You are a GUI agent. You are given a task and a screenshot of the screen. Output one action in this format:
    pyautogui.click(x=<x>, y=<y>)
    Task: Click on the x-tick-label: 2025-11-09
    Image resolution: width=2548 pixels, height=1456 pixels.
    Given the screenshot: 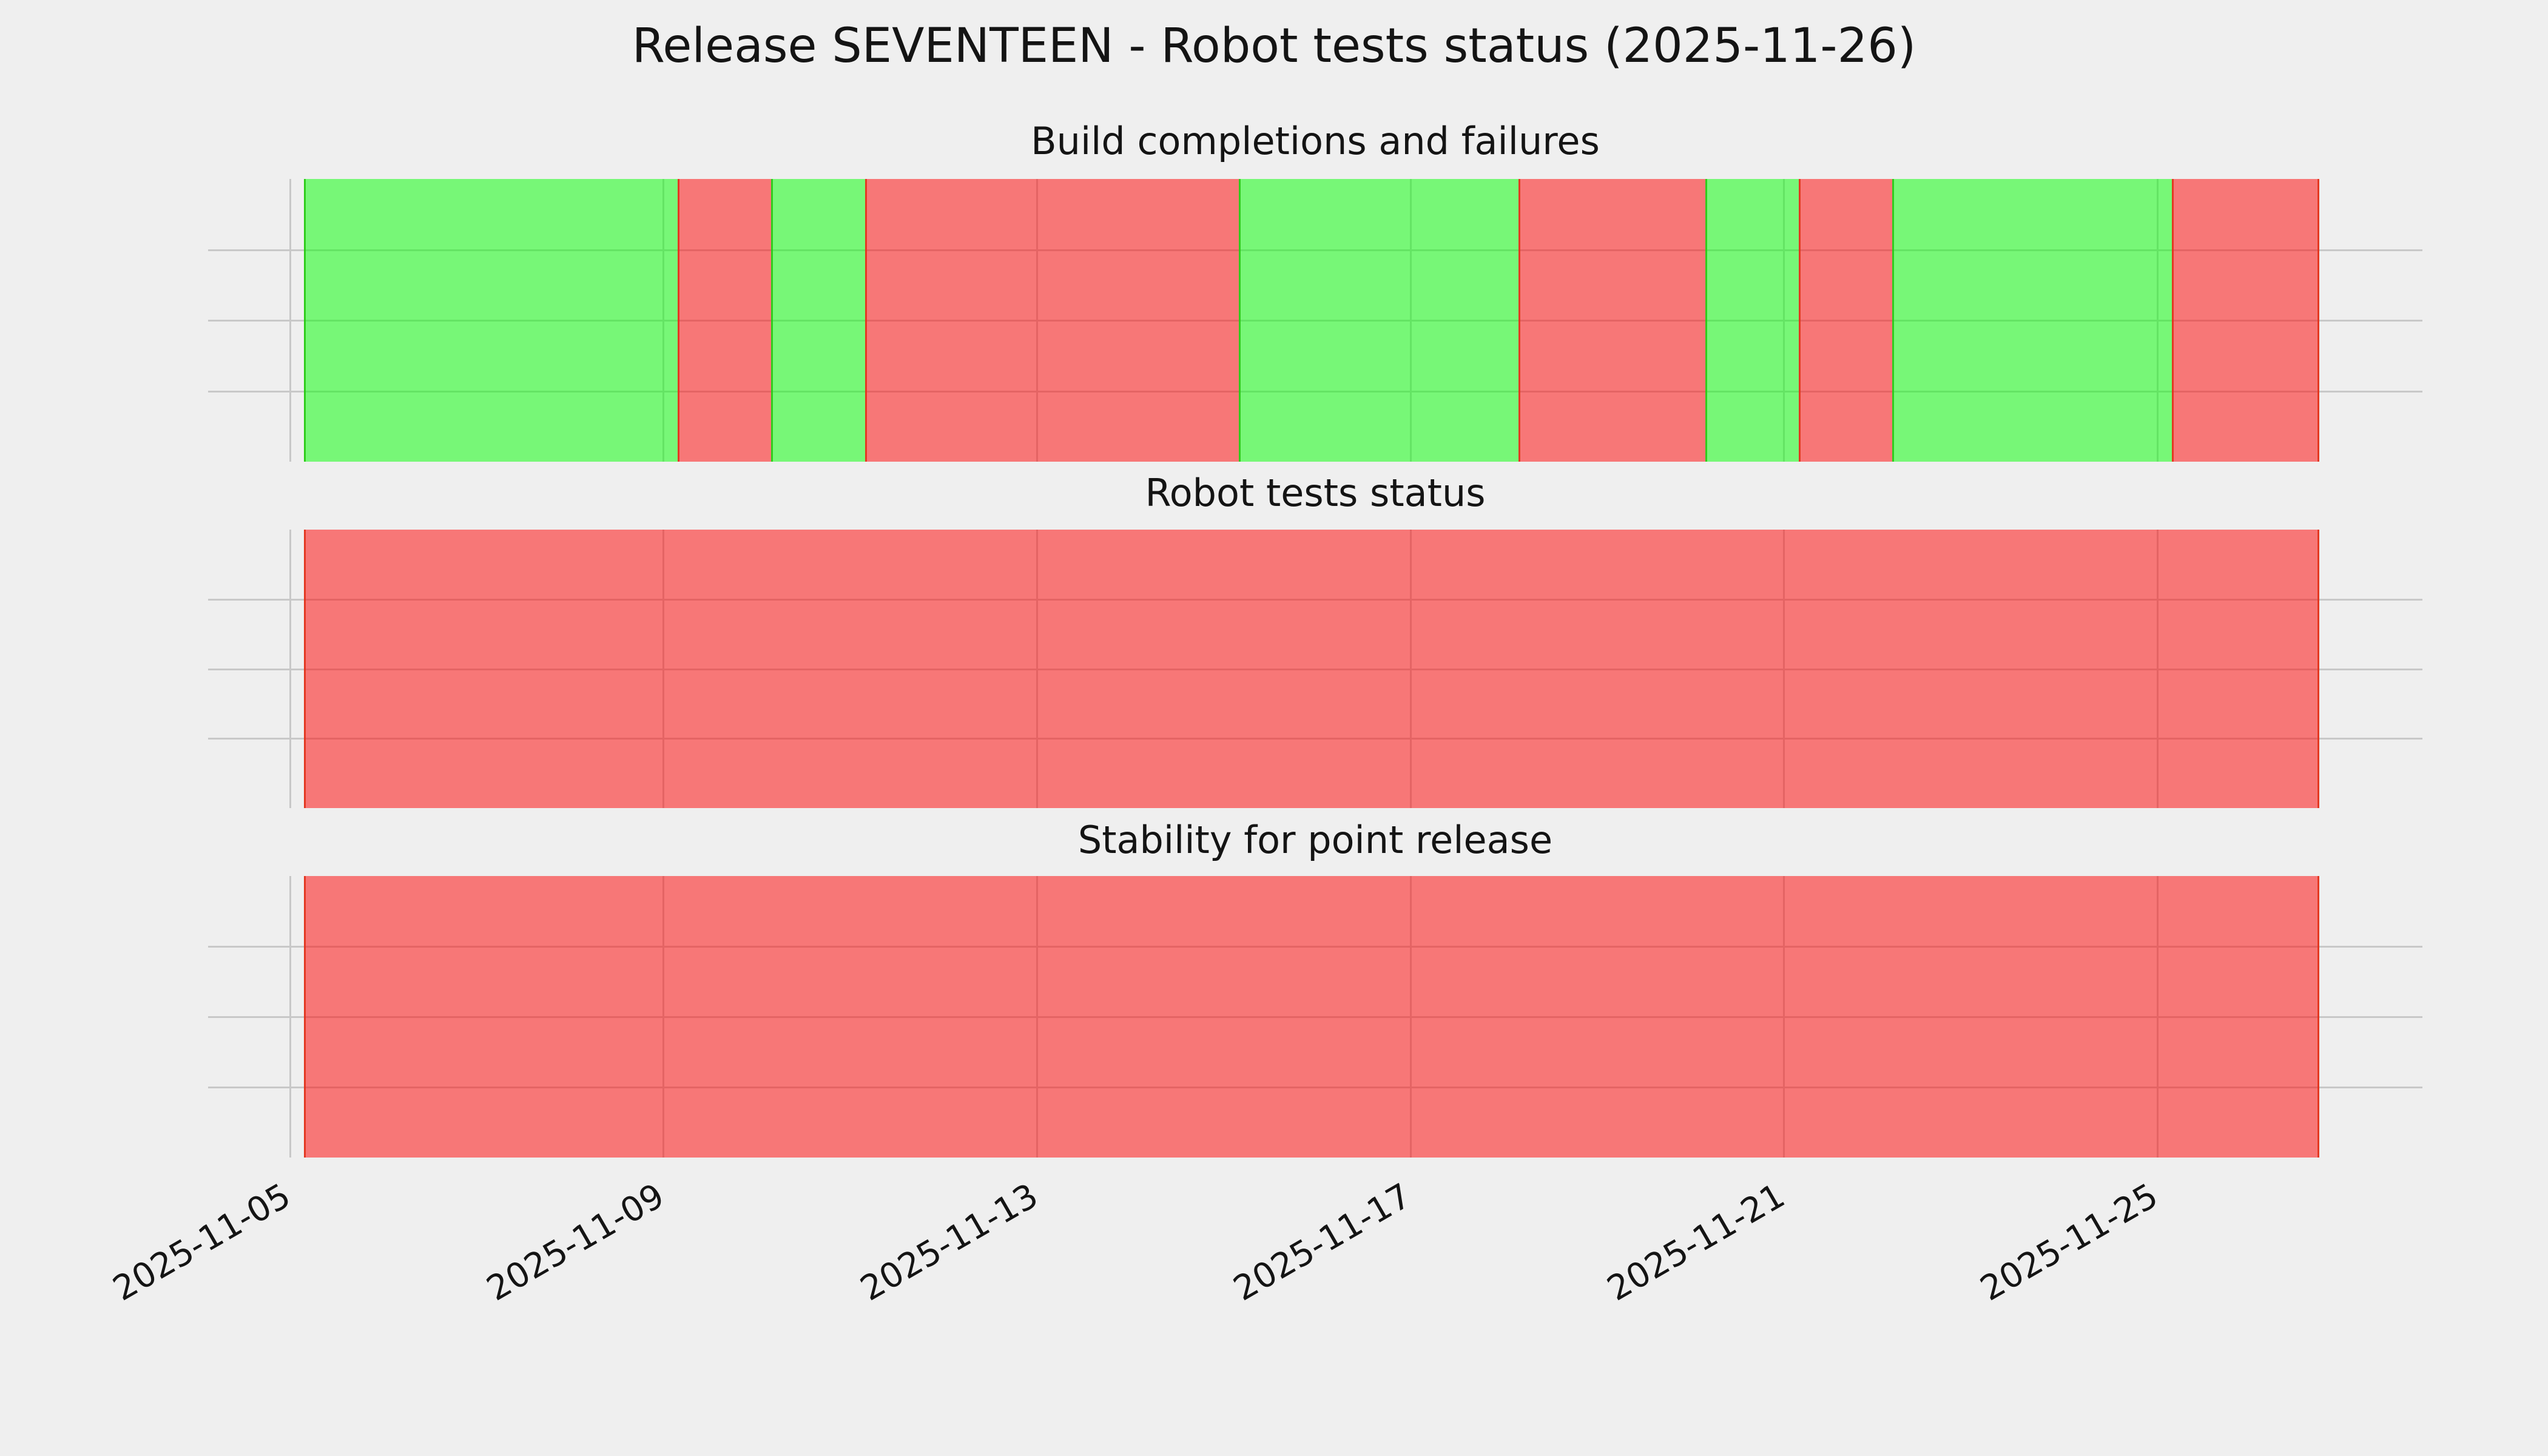 What is the action you would take?
    pyautogui.click(x=575, y=1242)
    